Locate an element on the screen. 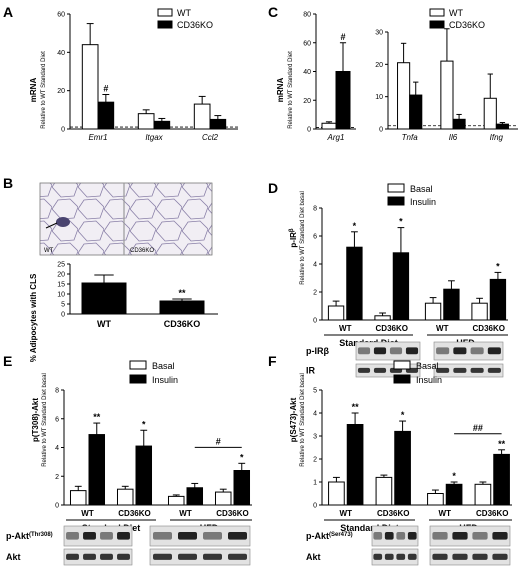 Image resolution: width=520 pixels, height=580 pixels. panel-letter: B is located at coordinates (8, 183).